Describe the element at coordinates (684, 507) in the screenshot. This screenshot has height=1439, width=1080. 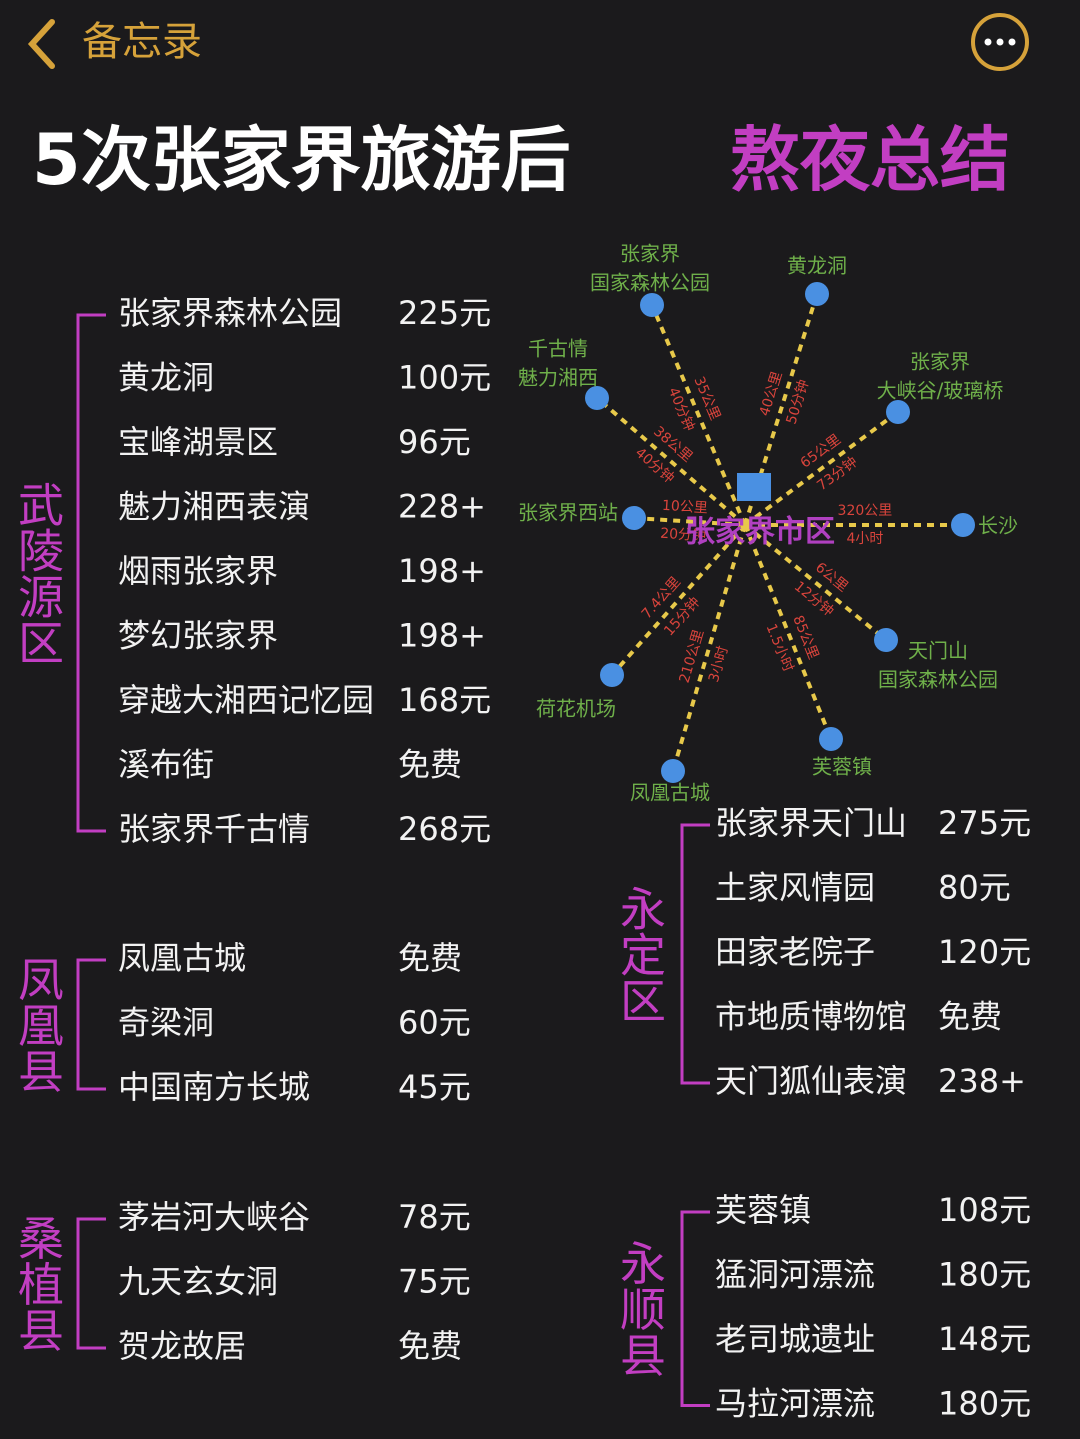
I see `route-distance: 10公里` at that location.